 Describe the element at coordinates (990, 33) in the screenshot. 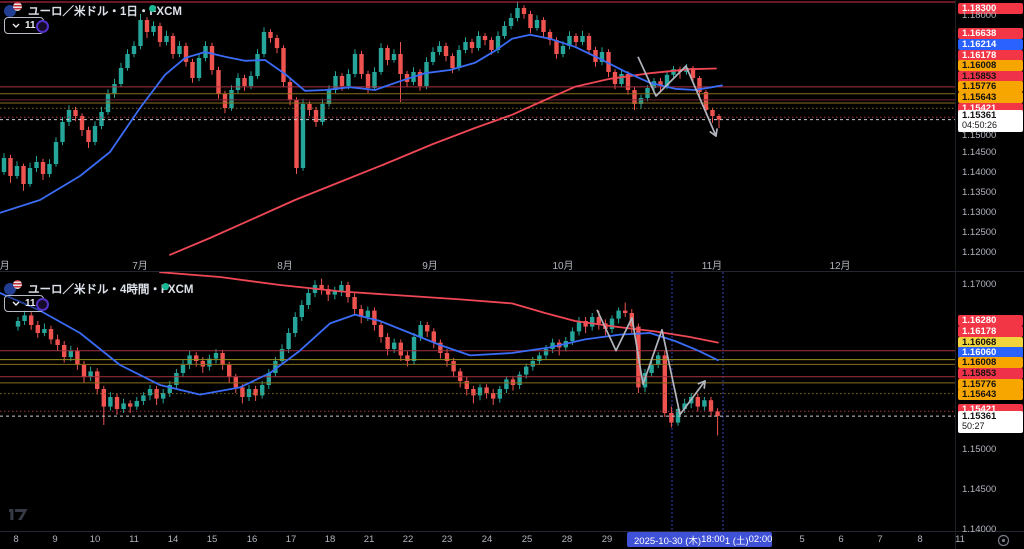

I see `price-axis-label: 1.16638` at that location.